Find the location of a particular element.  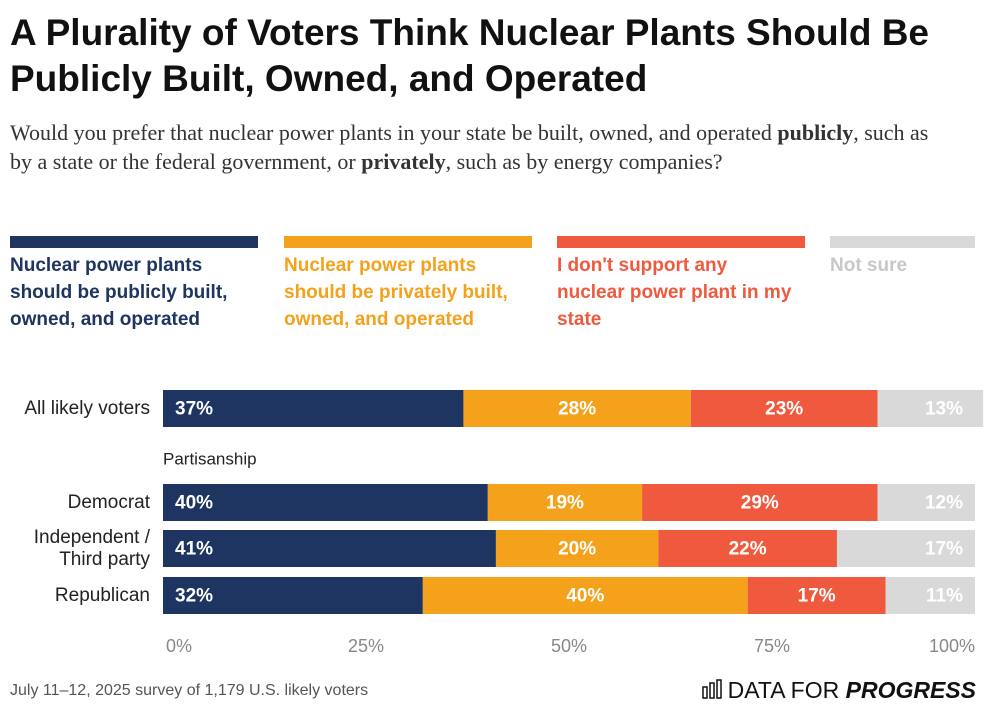

data-label: 41% is located at coordinates (194, 549).